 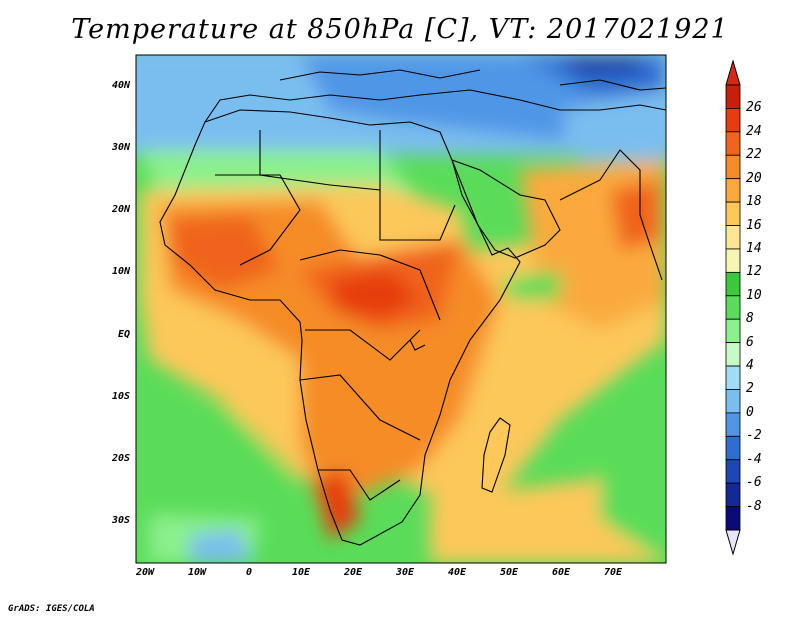 What do you see at coordinates (750, 319) in the screenshot?
I see `colorbar-label: 8` at bounding box center [750, 319].